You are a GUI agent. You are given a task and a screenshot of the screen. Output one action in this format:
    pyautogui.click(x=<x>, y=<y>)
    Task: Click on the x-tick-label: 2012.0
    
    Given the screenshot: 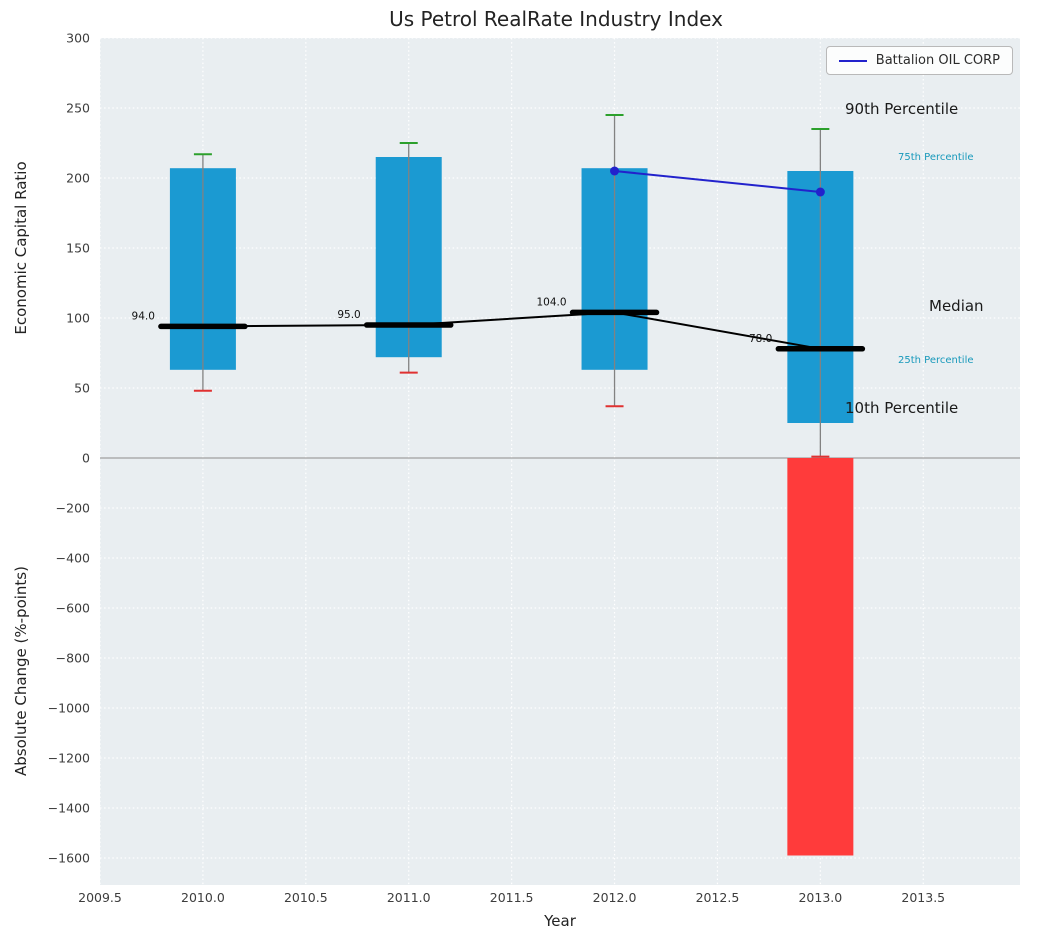 What is the action you would take?
    pyautogui.click(x=615, y=897)
    